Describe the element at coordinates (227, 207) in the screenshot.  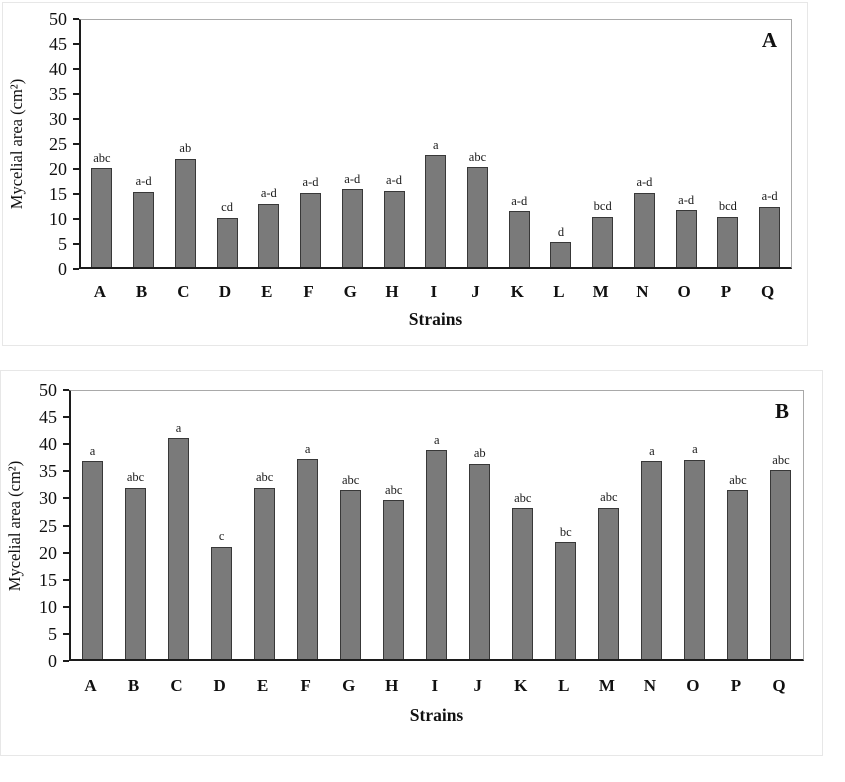
I see `bar-annotation: cd` at that location.